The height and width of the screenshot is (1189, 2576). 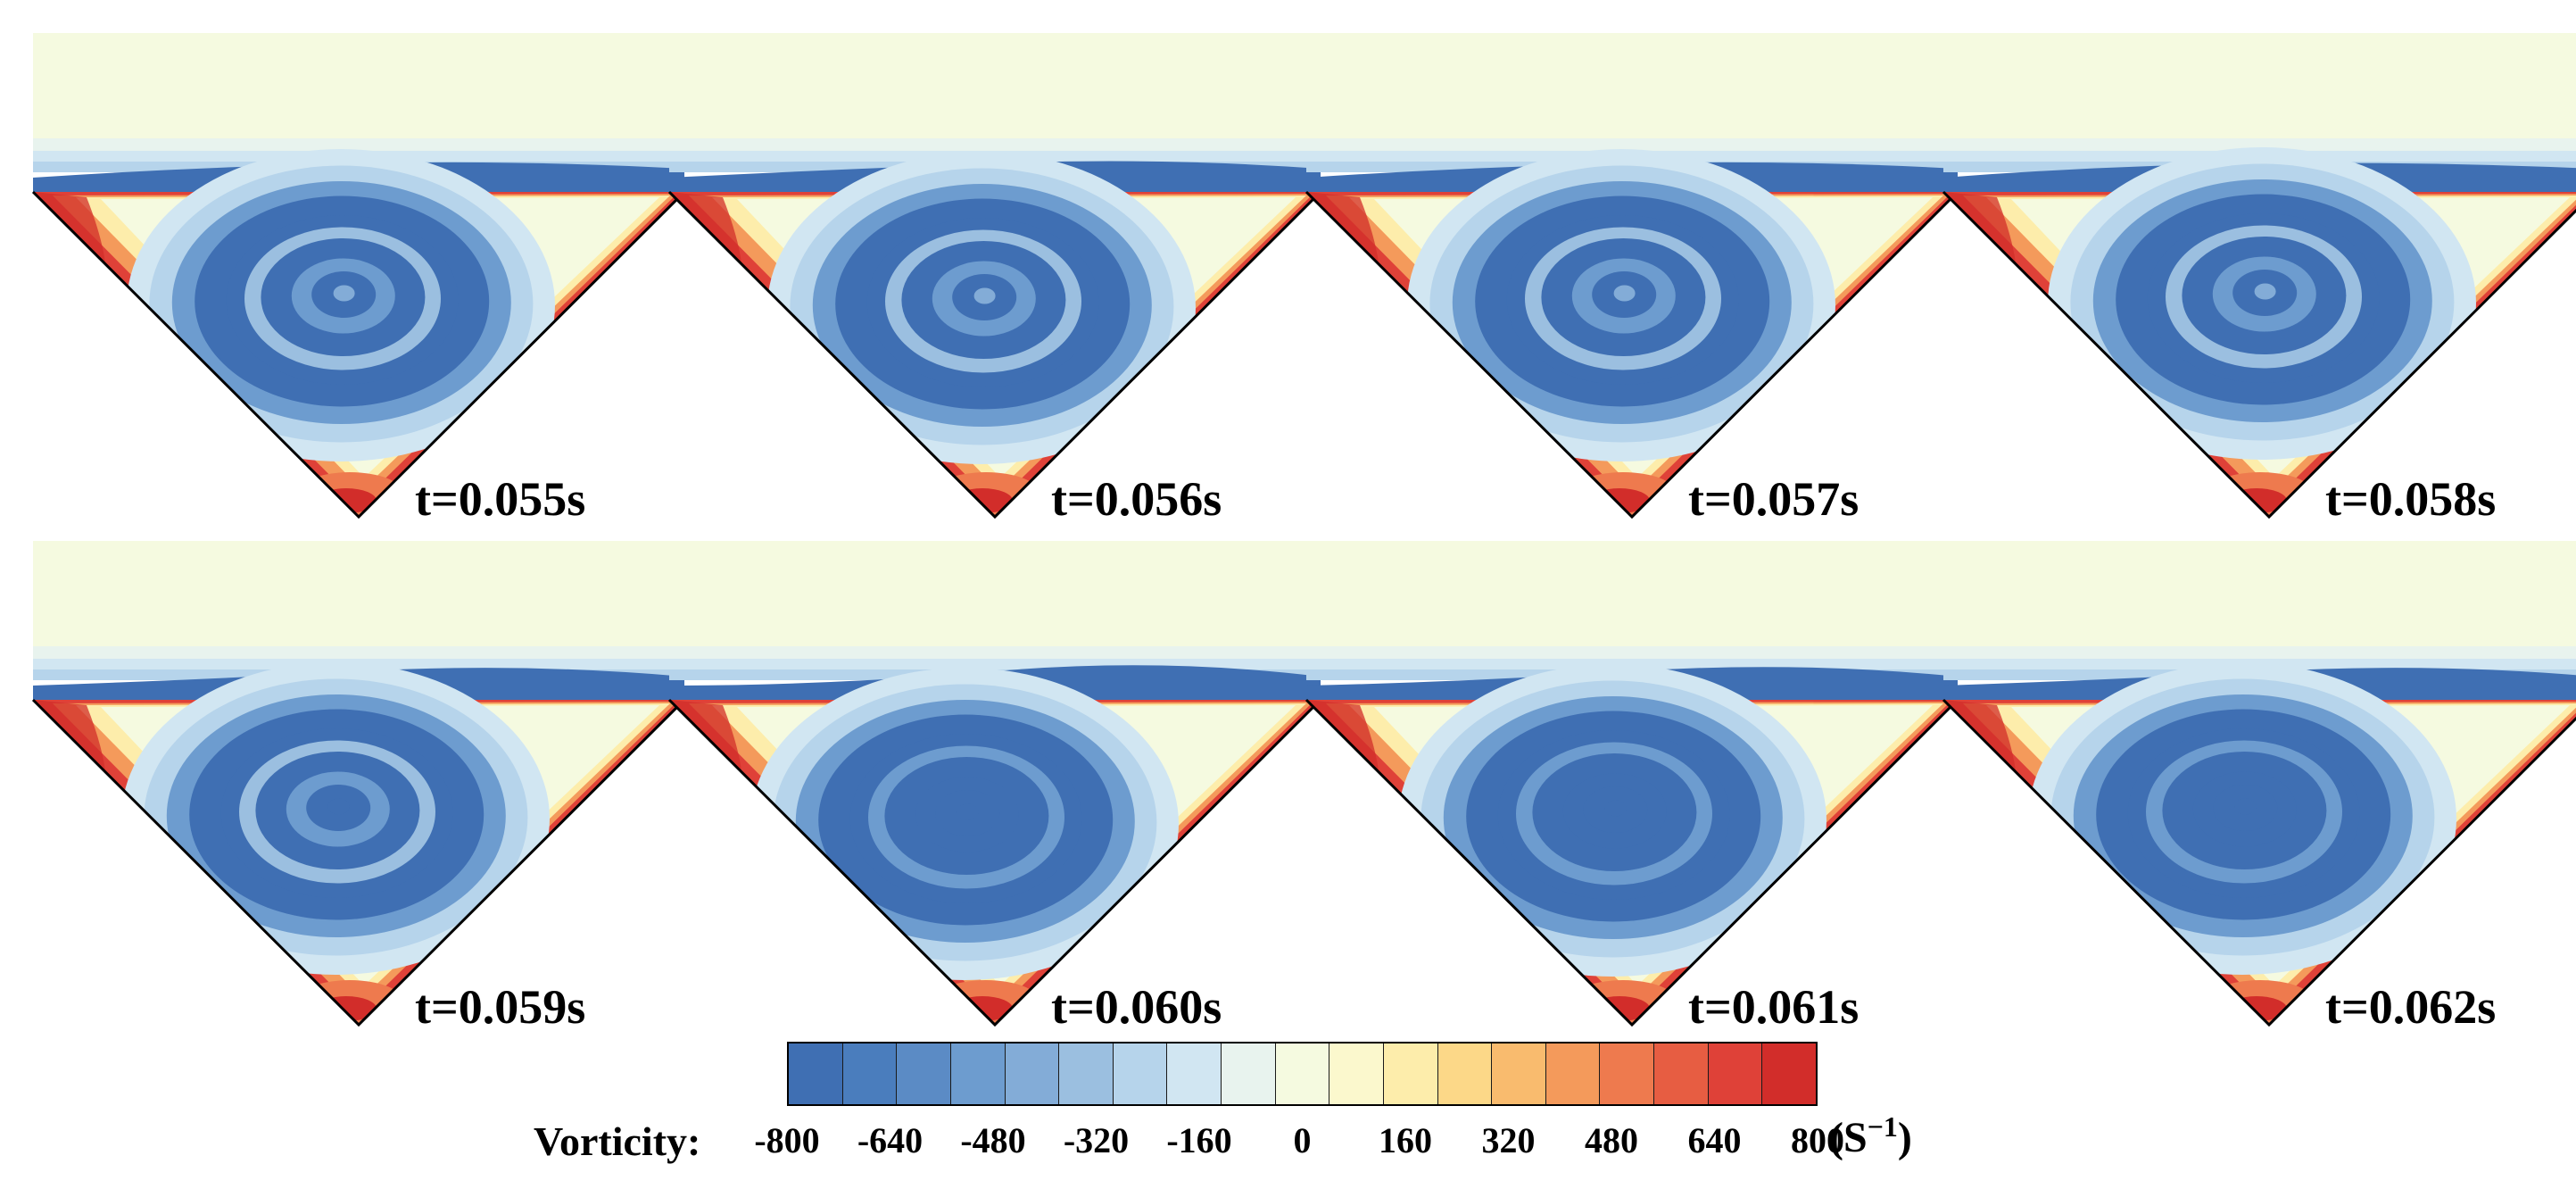 What do you see at coordinates (890, 1140) in the screenshot?
I see `colorbar-tick-label: -640` at bounding box center [890, 1140].